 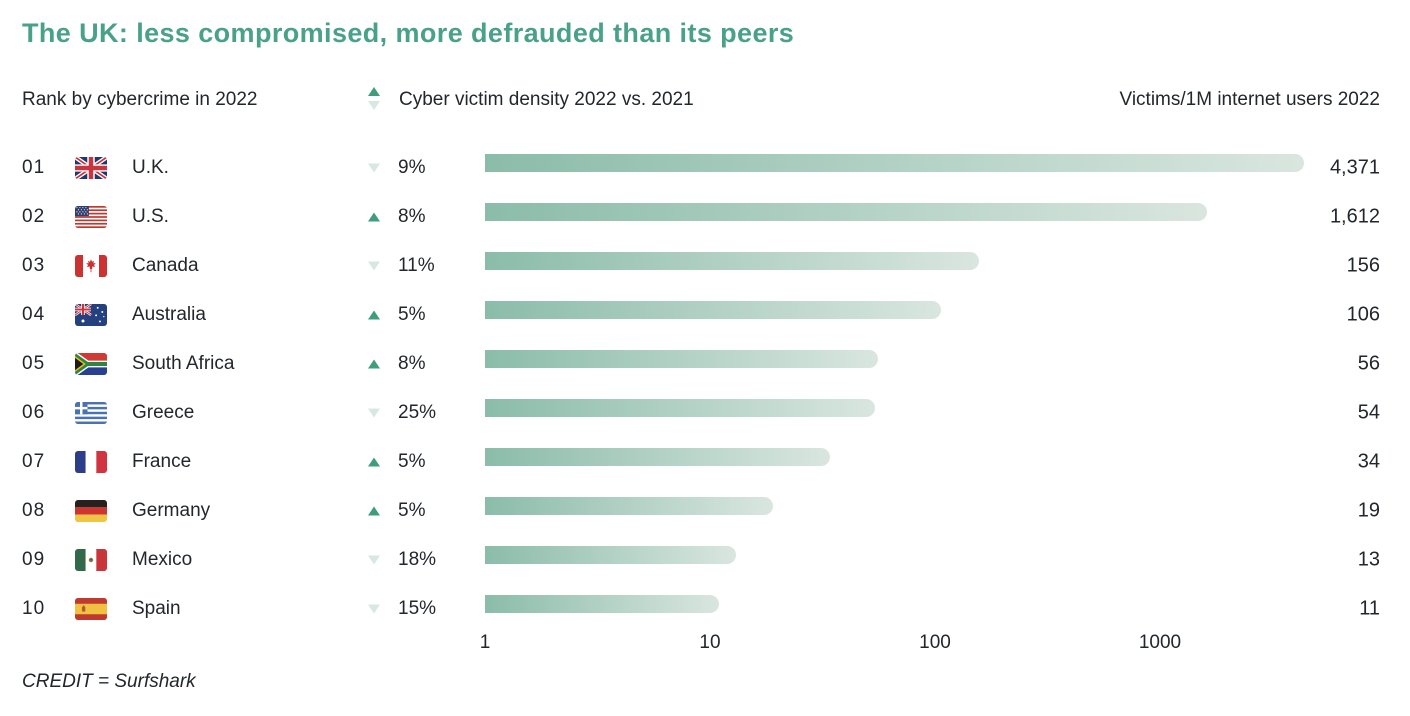 I want to click on rank-number: 05, so click(x=34, y=363).